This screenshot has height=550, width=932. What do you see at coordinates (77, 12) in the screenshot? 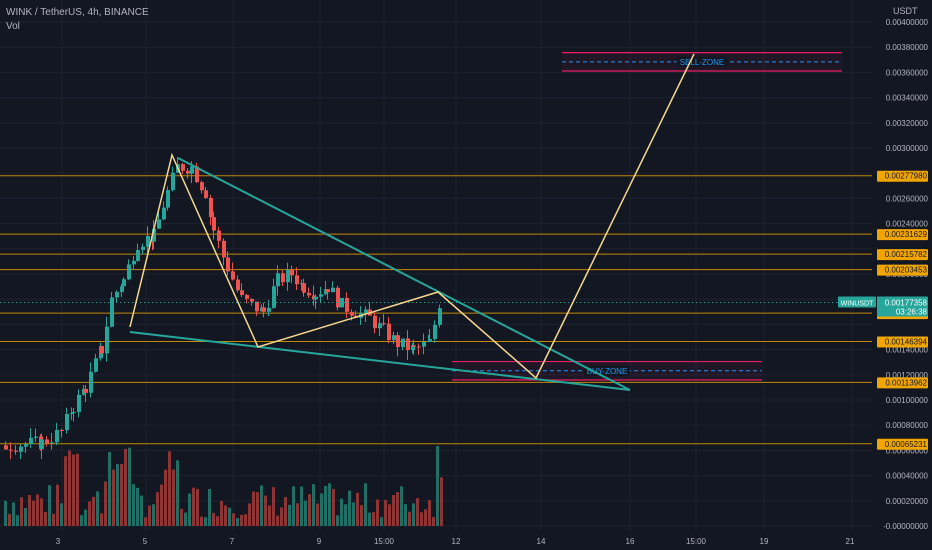
I see `symbol-title: WINK / TetherUS, 4h, BINANCE` at bounding box center [77, 12].